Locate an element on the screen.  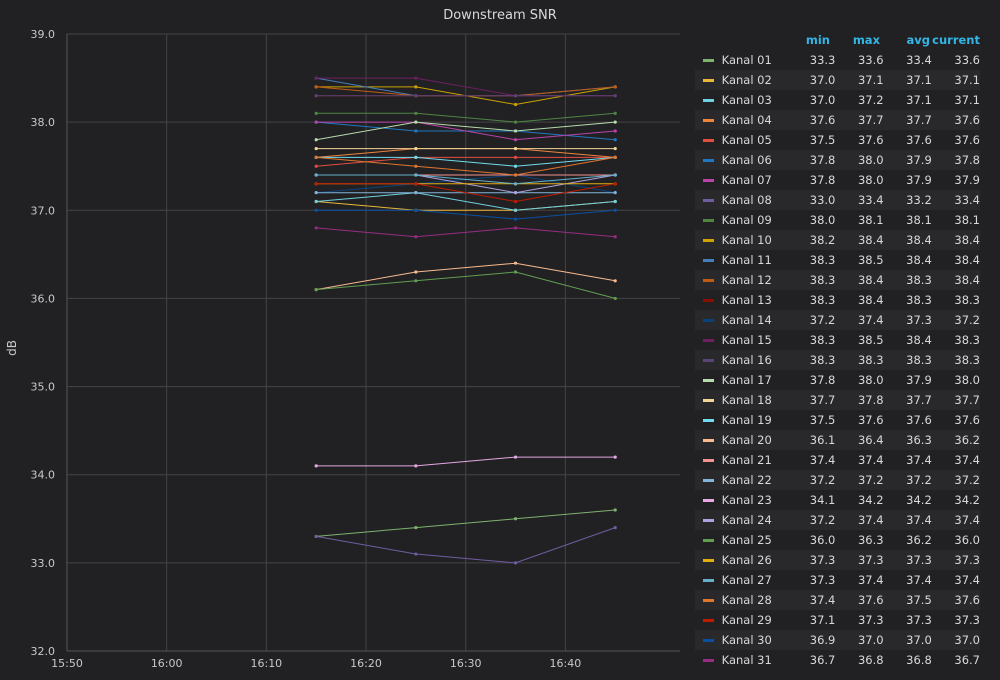
legend-max-value: 38.4 is located at coordinates (870, 280).